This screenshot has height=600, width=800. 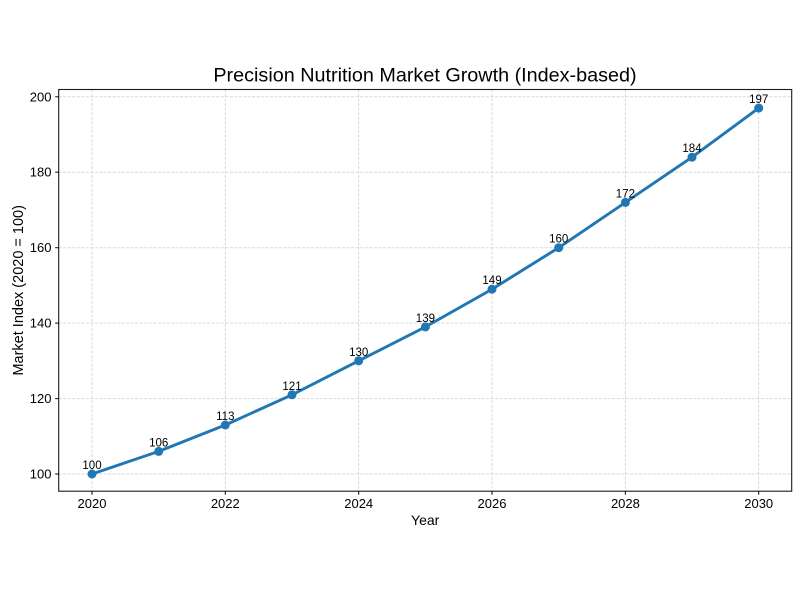 I want to click on svg-text: 2030, so click(x=758, y=503).